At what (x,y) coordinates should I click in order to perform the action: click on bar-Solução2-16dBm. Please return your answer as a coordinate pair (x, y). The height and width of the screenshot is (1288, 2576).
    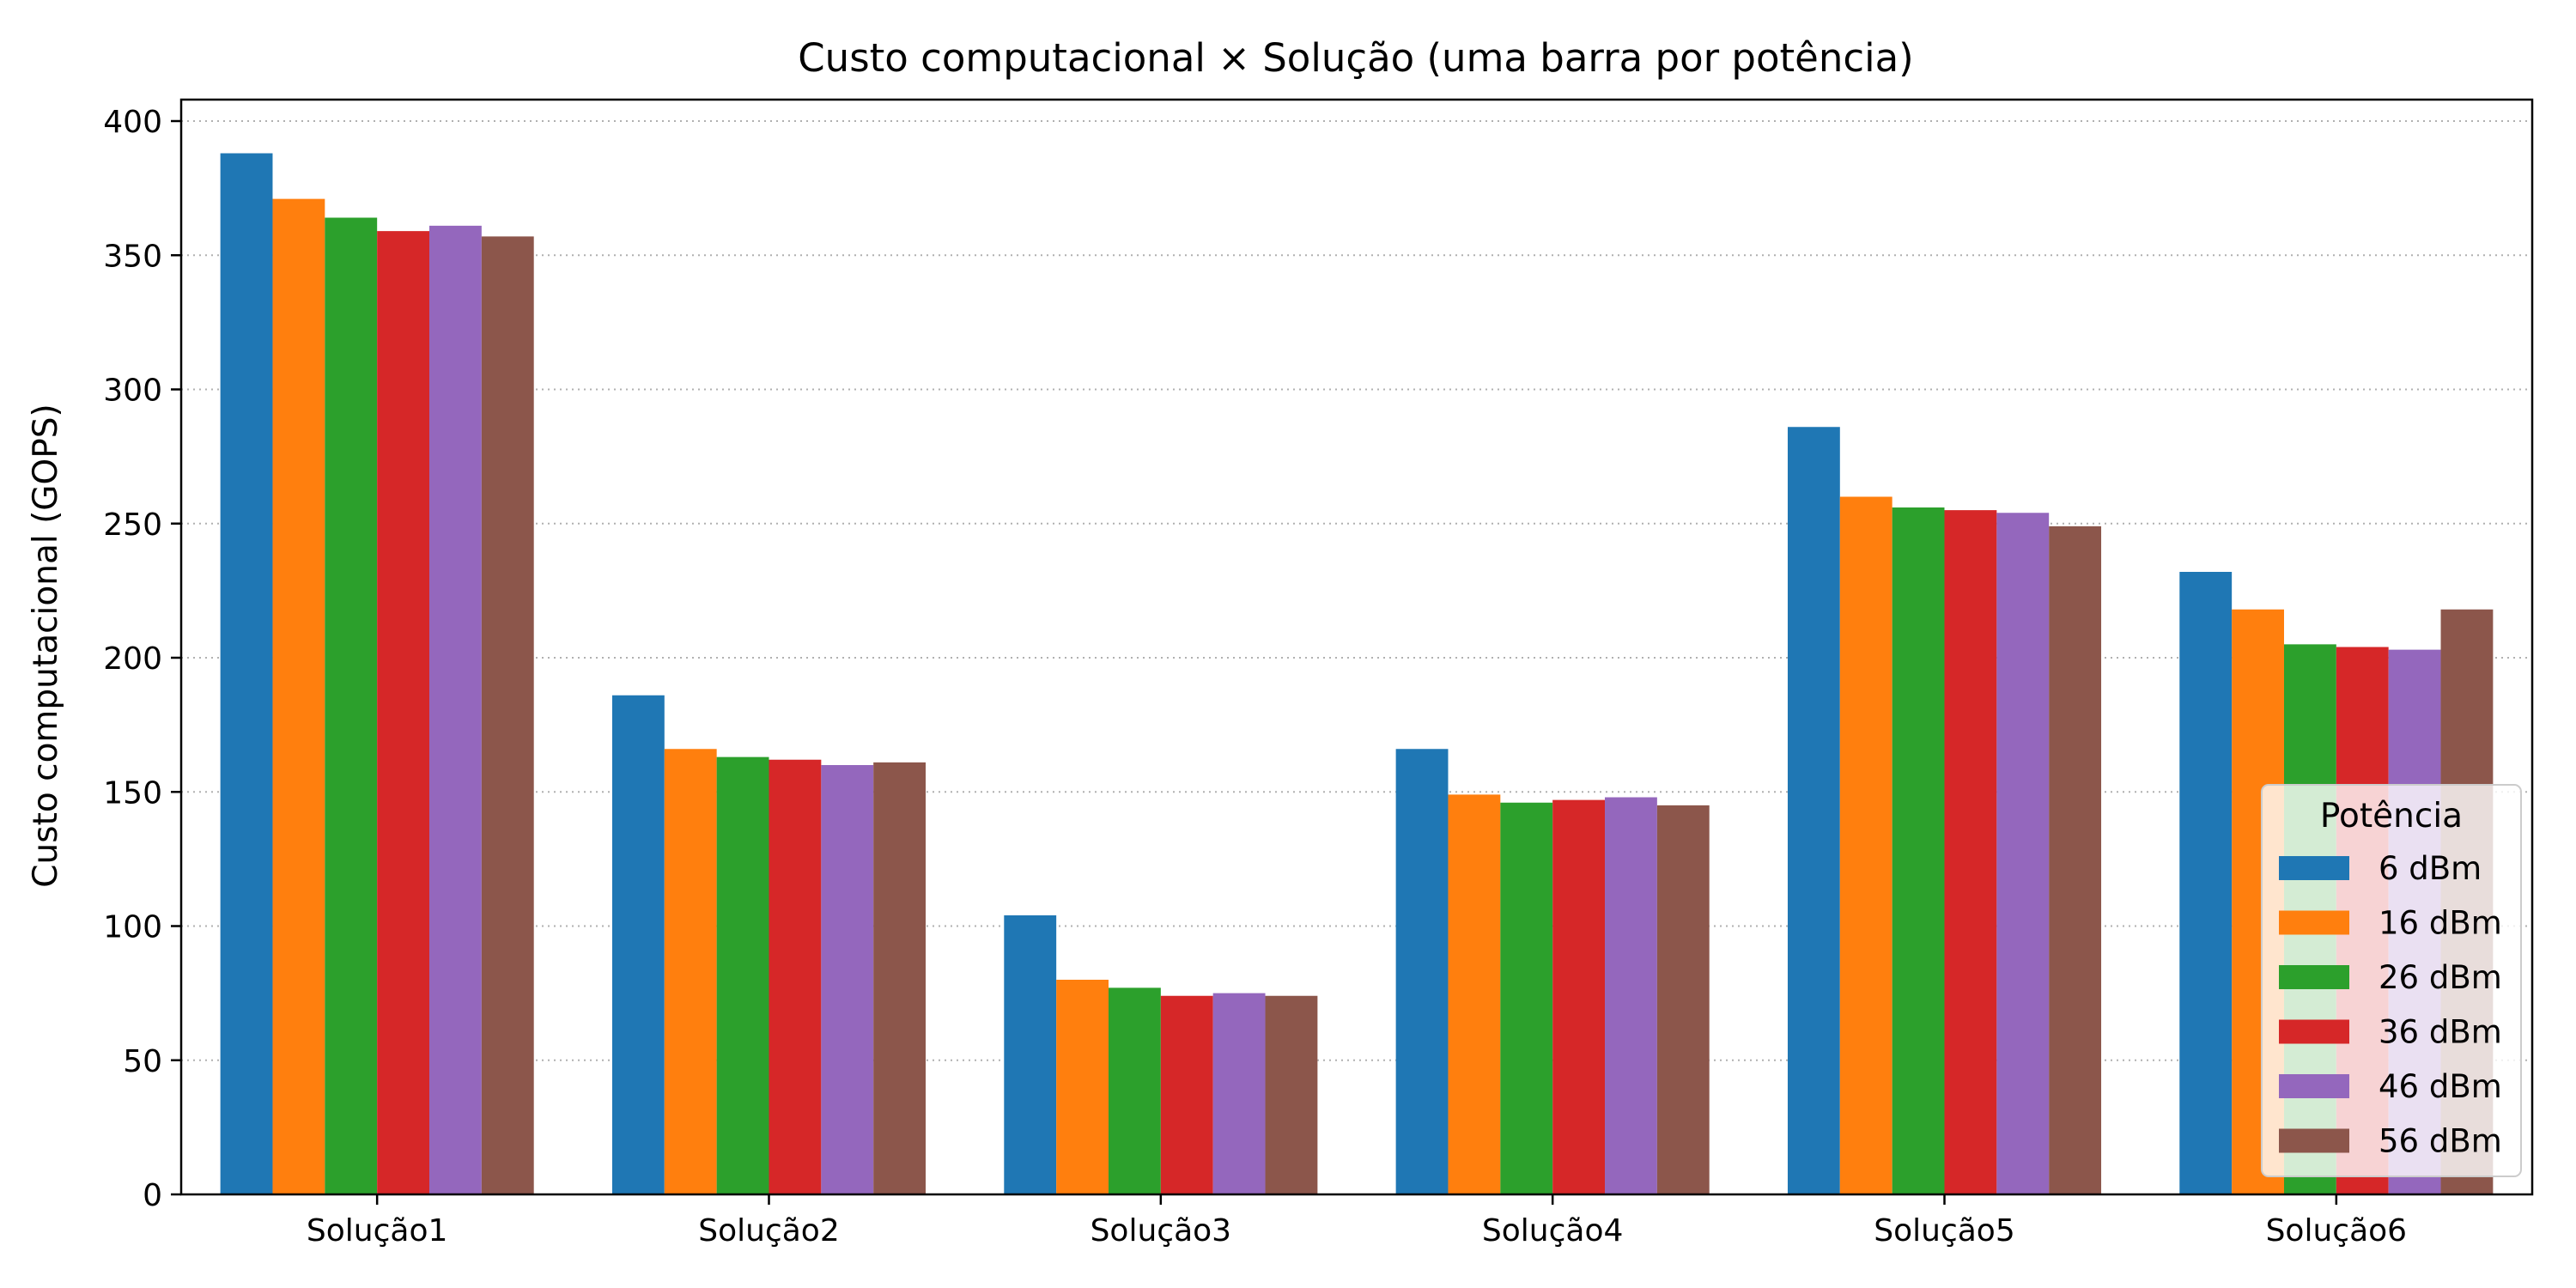
    Looking at the image, I should click on (691, 972).